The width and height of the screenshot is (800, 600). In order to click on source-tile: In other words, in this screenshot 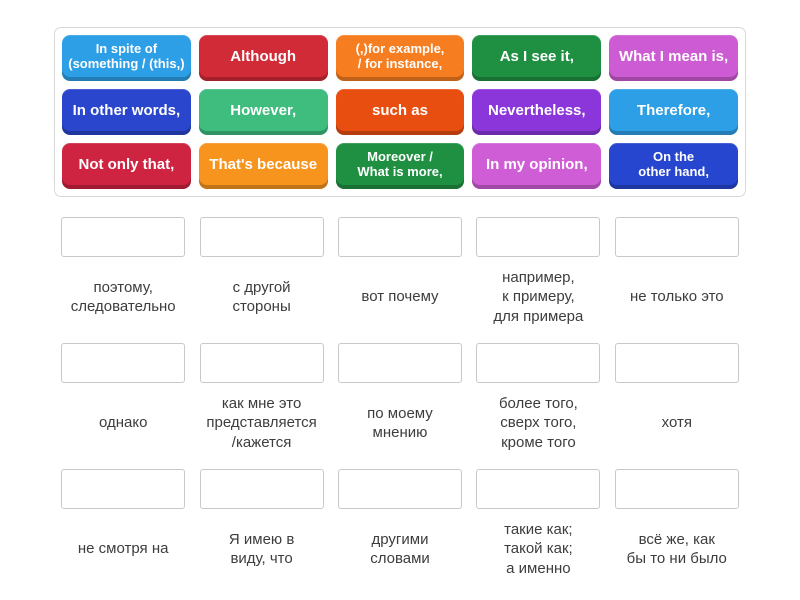, I will do `click(126, 112)`.